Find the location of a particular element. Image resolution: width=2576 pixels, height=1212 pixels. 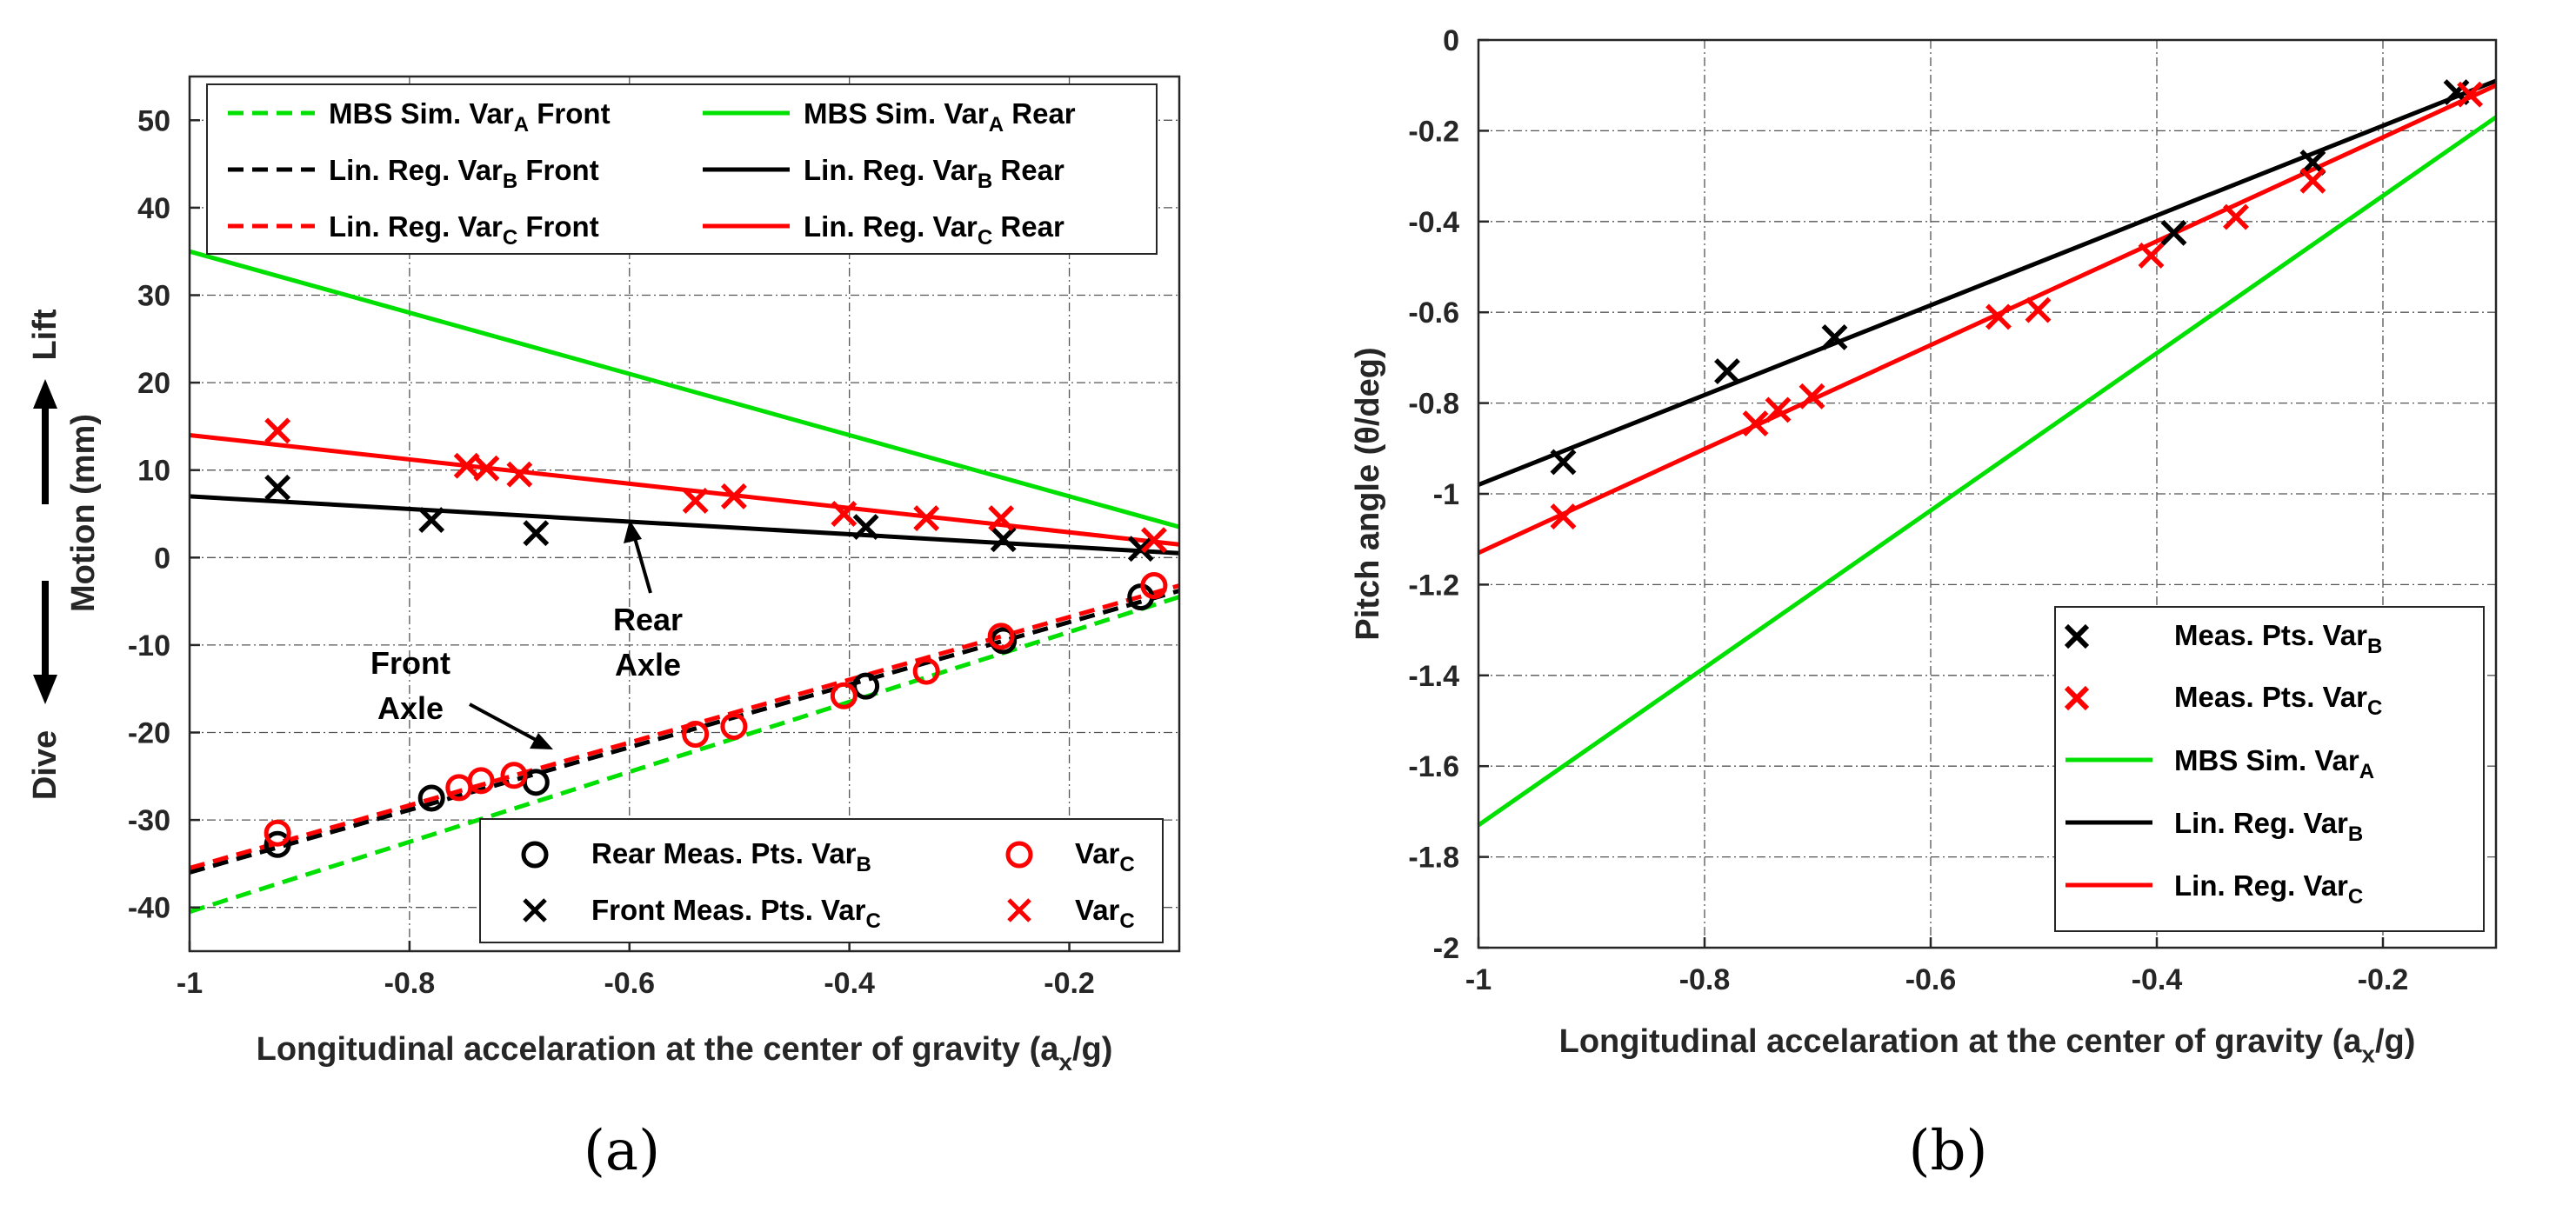

y-axis-lift-label: Lift is located at coordinates (45, 334).